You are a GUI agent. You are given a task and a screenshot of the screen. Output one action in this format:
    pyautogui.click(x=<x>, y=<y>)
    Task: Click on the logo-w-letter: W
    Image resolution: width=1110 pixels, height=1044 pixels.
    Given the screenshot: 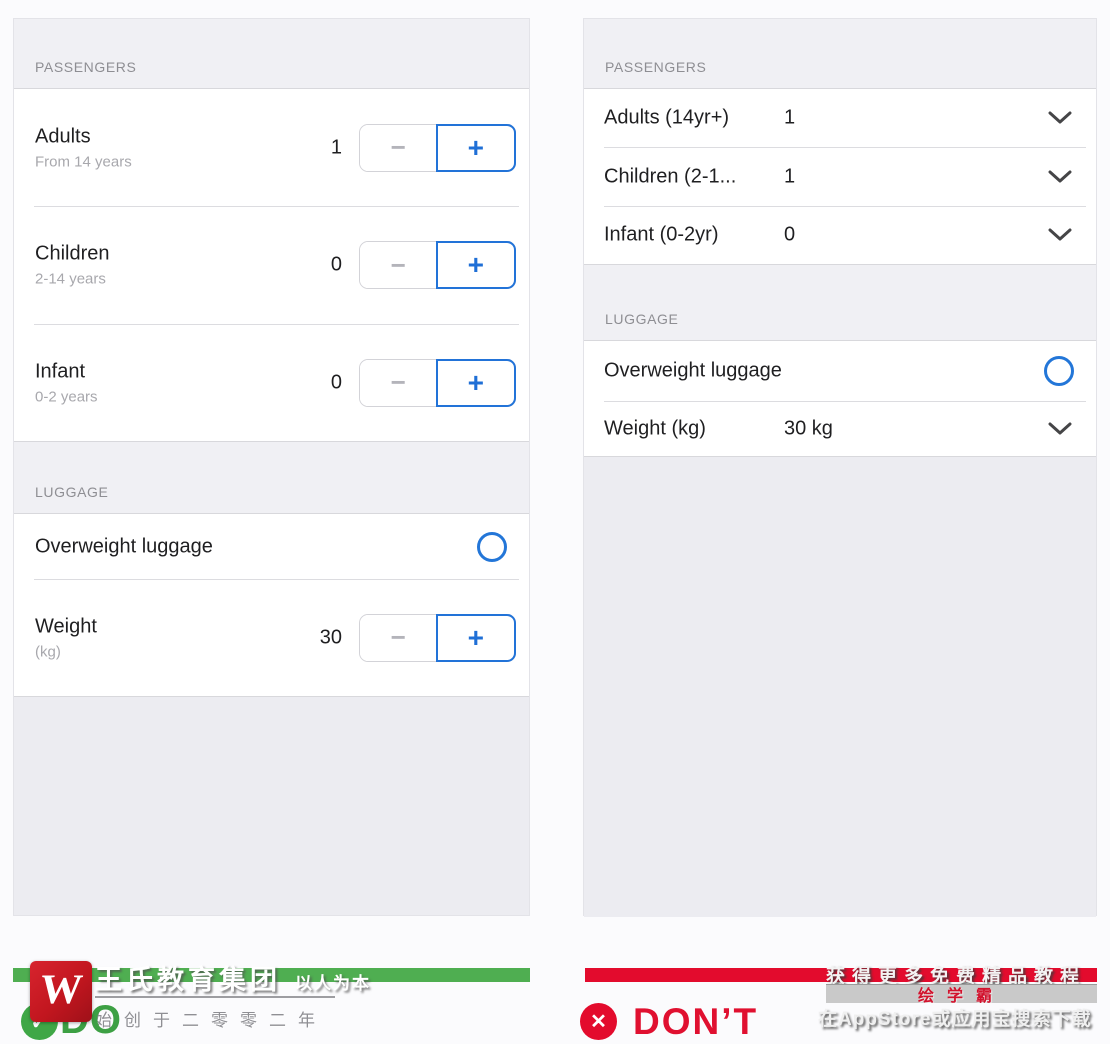 What is the action you would take?
    pyautogui.click(x=61, y=989)
    